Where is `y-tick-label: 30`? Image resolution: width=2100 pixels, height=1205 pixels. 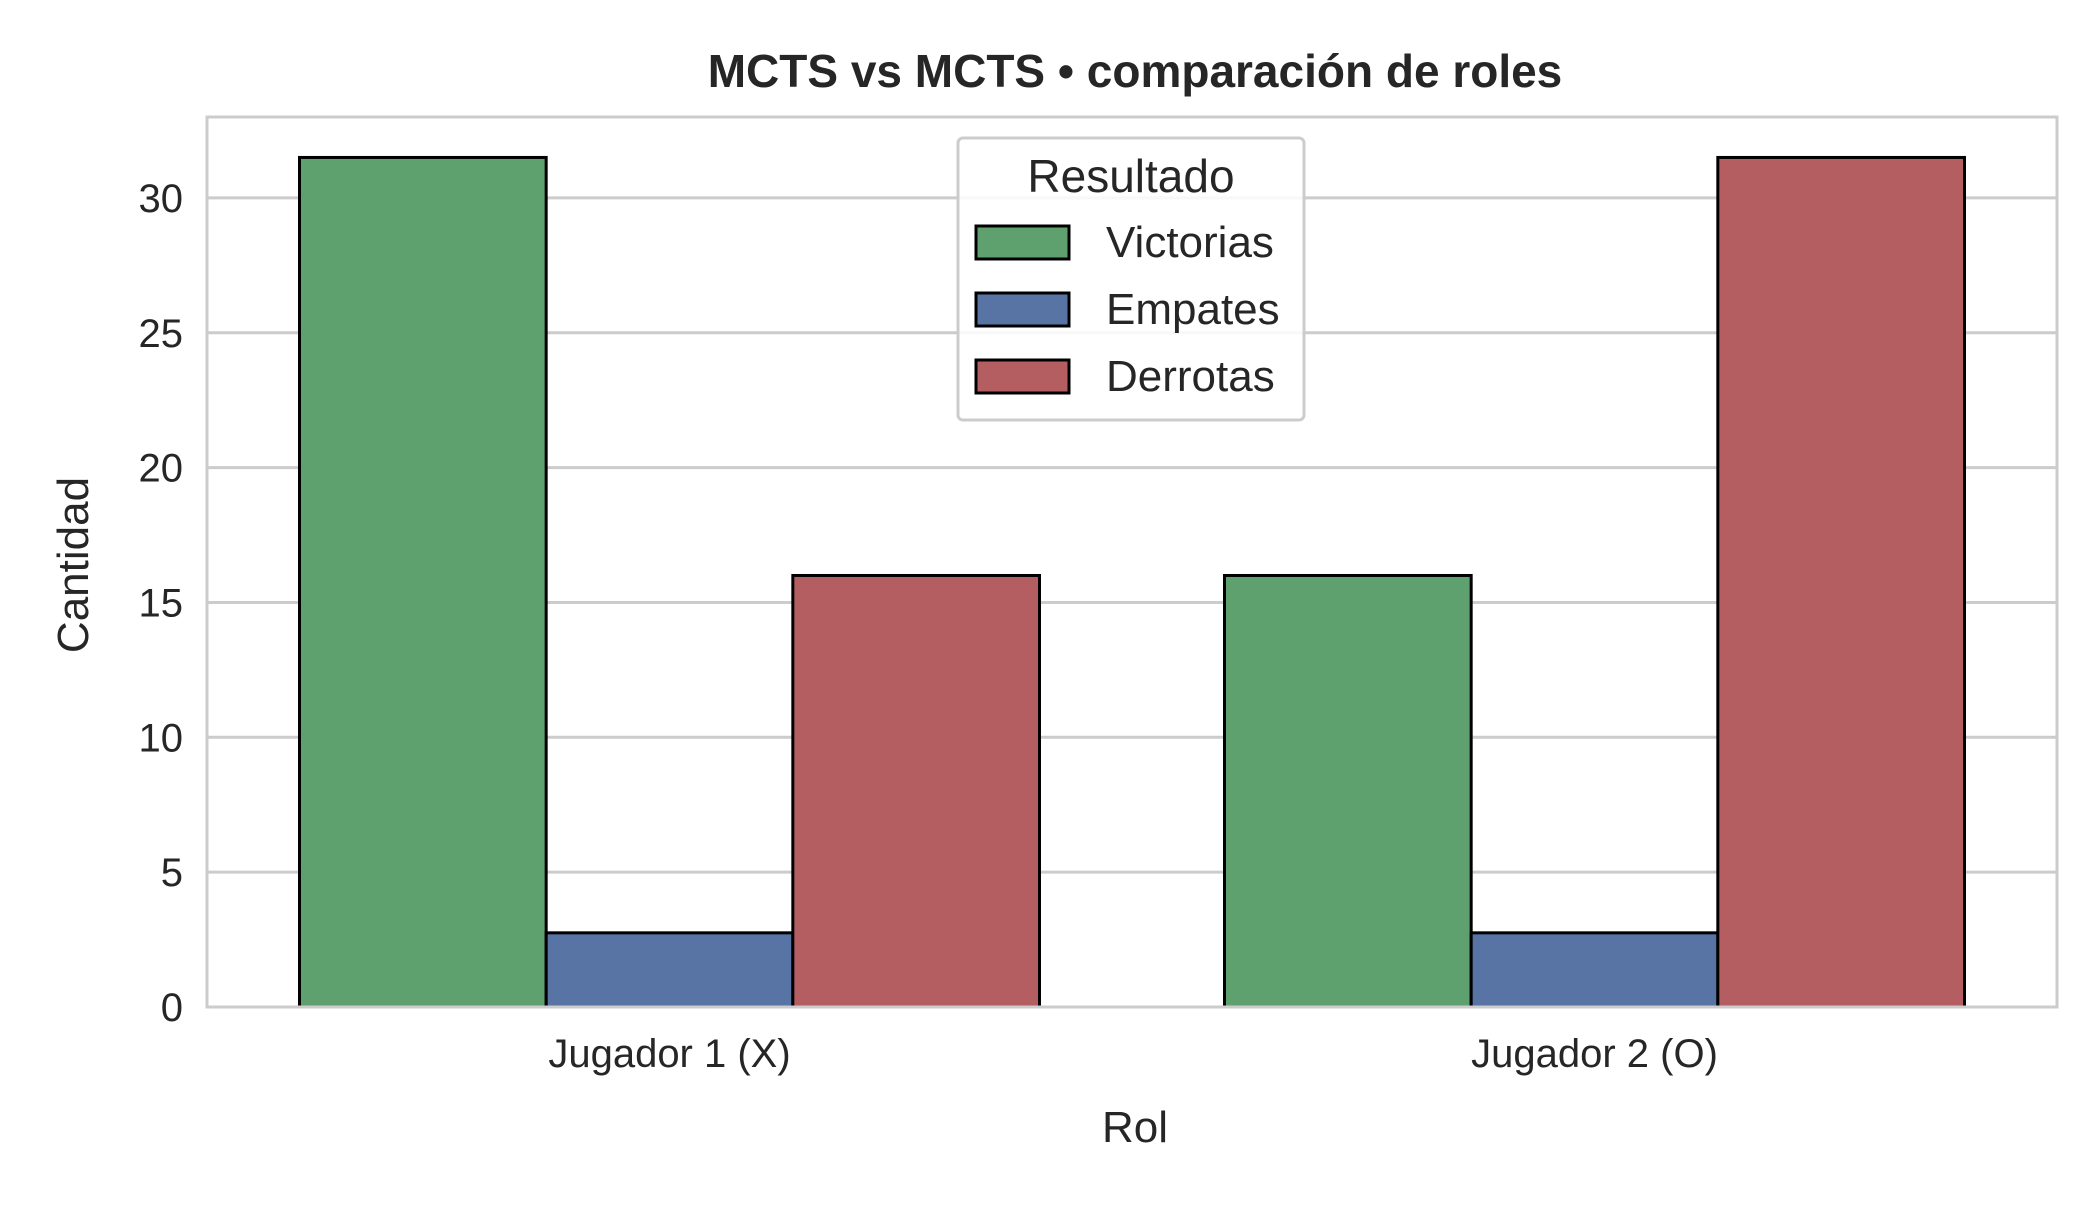 y-tick-label: 30 is located at coordinates (161, 199).